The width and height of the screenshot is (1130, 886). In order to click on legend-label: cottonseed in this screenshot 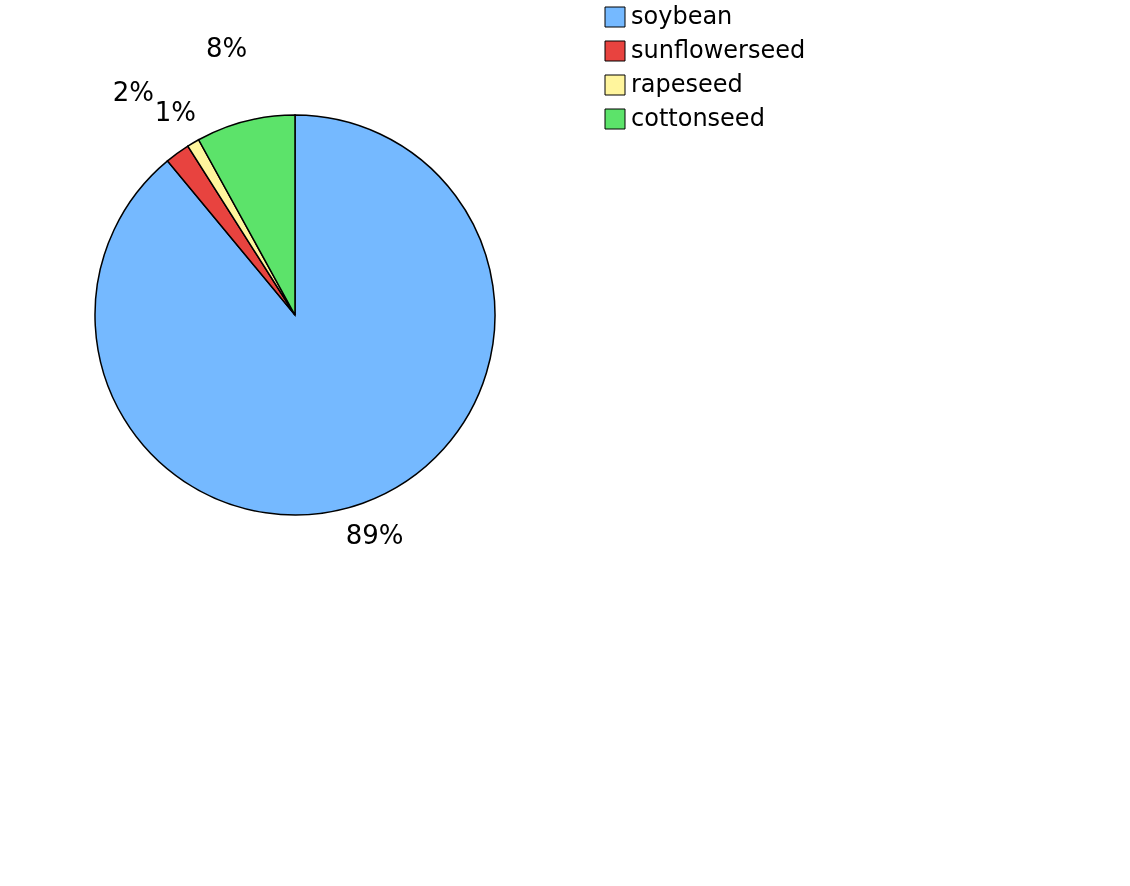, I will do `click(698, 118)`.